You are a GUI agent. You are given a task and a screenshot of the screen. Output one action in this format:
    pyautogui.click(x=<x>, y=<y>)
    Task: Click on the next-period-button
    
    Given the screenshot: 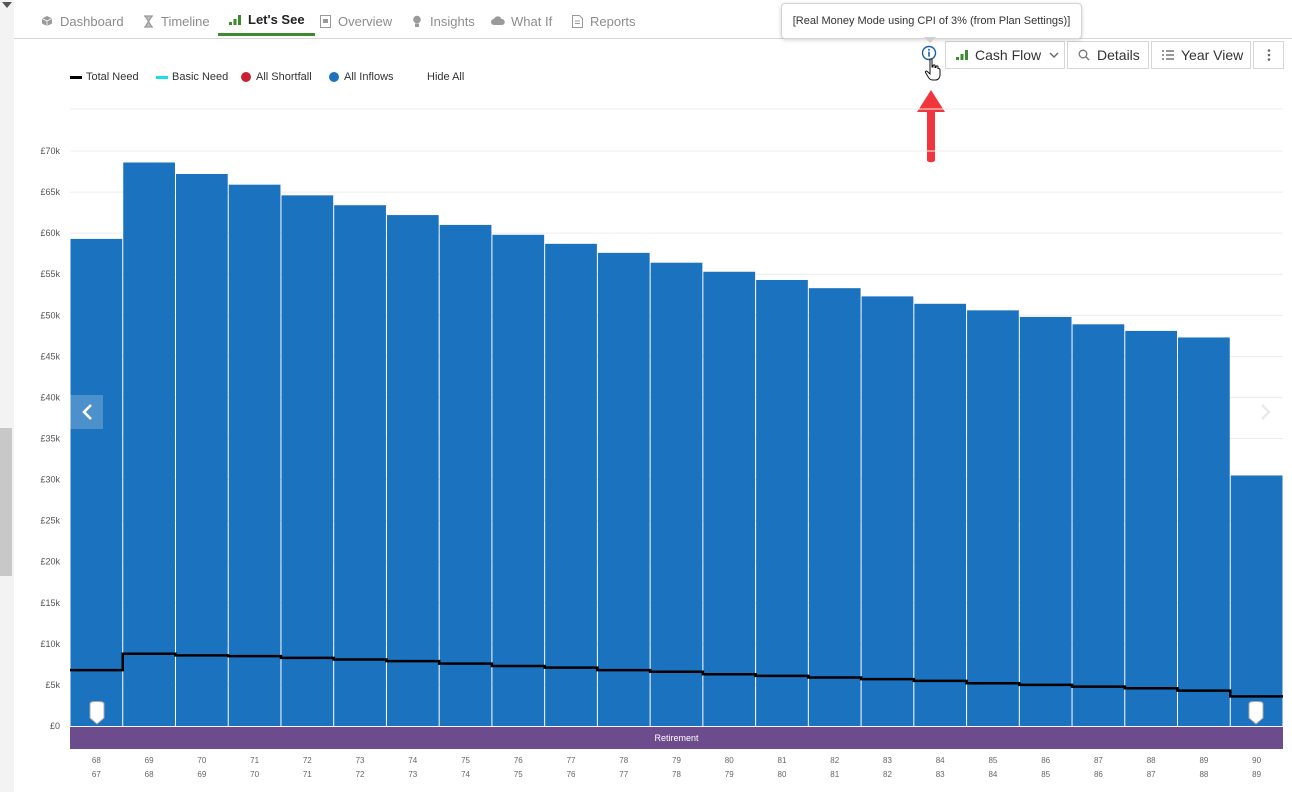 What is the action you would take?
    pyautogui.click(x=1266, y=412)
    